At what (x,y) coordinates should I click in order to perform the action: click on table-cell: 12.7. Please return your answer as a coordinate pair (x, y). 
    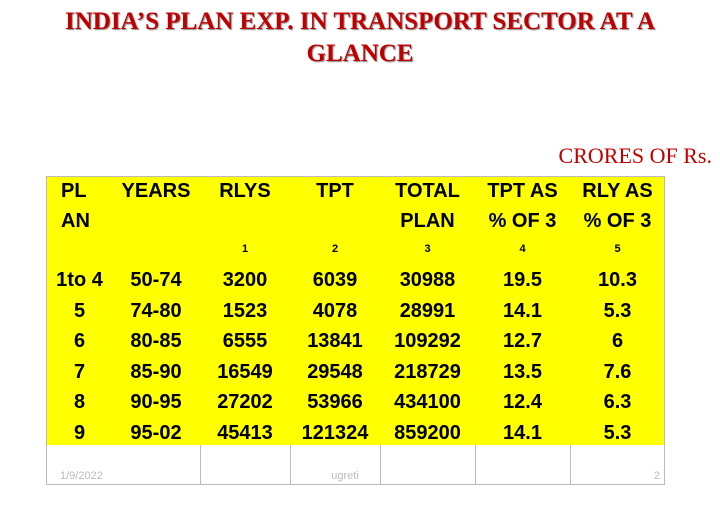
    Looking at the image, I should click on (522, 341).